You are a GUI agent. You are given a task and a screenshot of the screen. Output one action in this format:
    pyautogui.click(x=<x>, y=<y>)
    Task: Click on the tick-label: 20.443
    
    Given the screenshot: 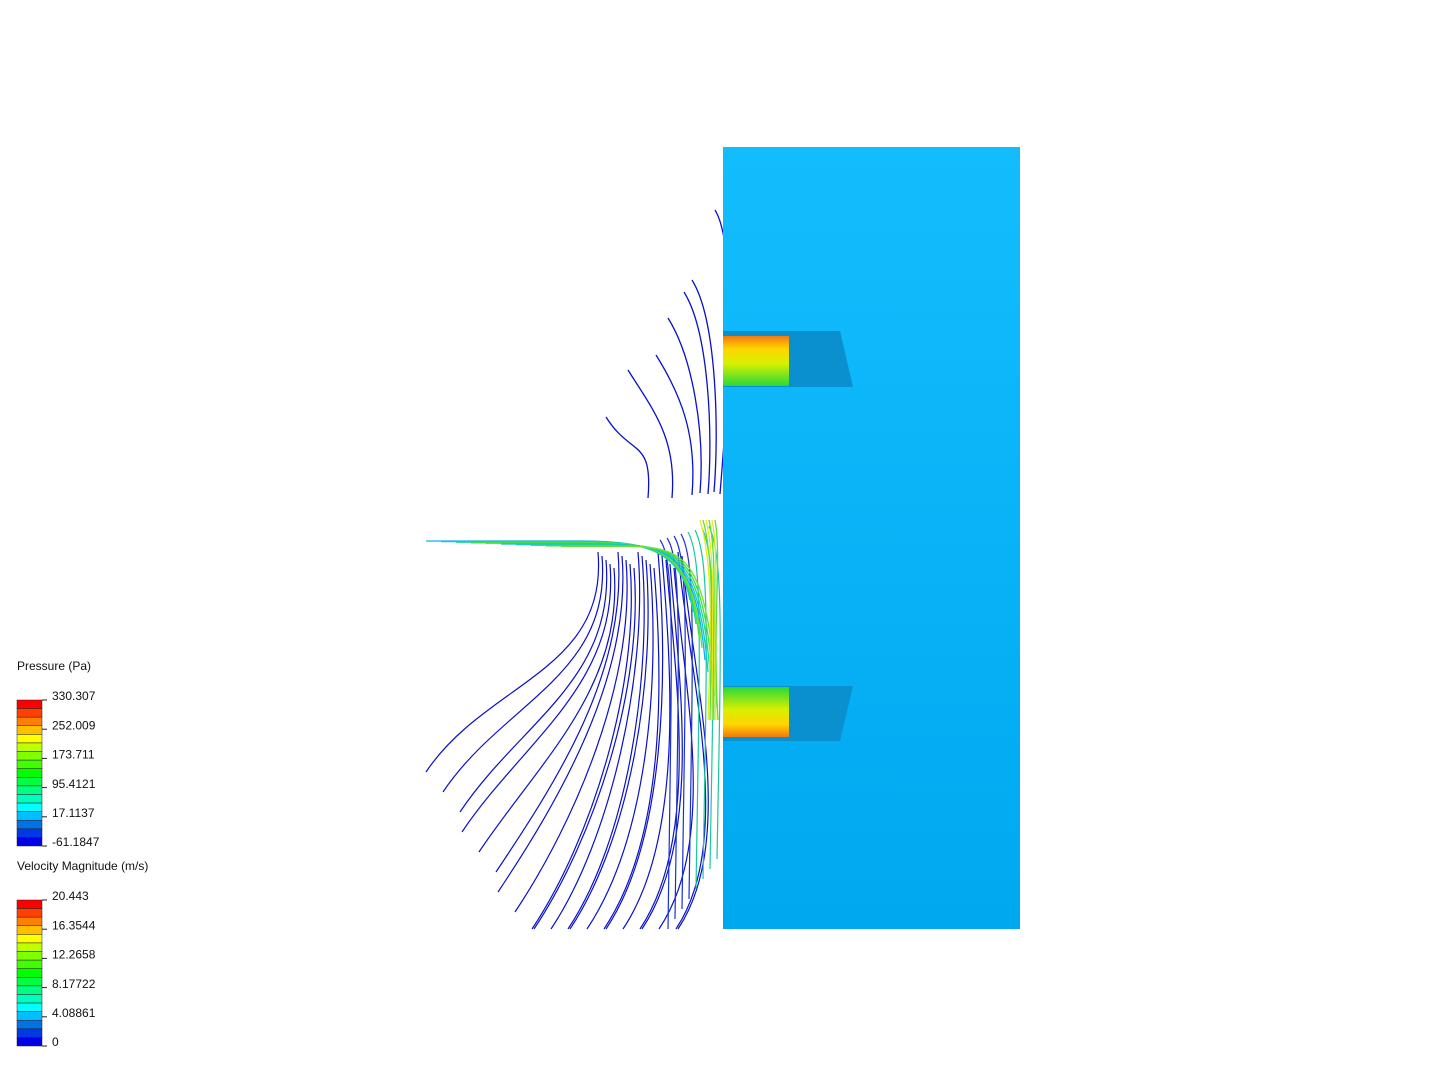 What is the action you would take?
    pyautogui.click(x=70, y=896)
    